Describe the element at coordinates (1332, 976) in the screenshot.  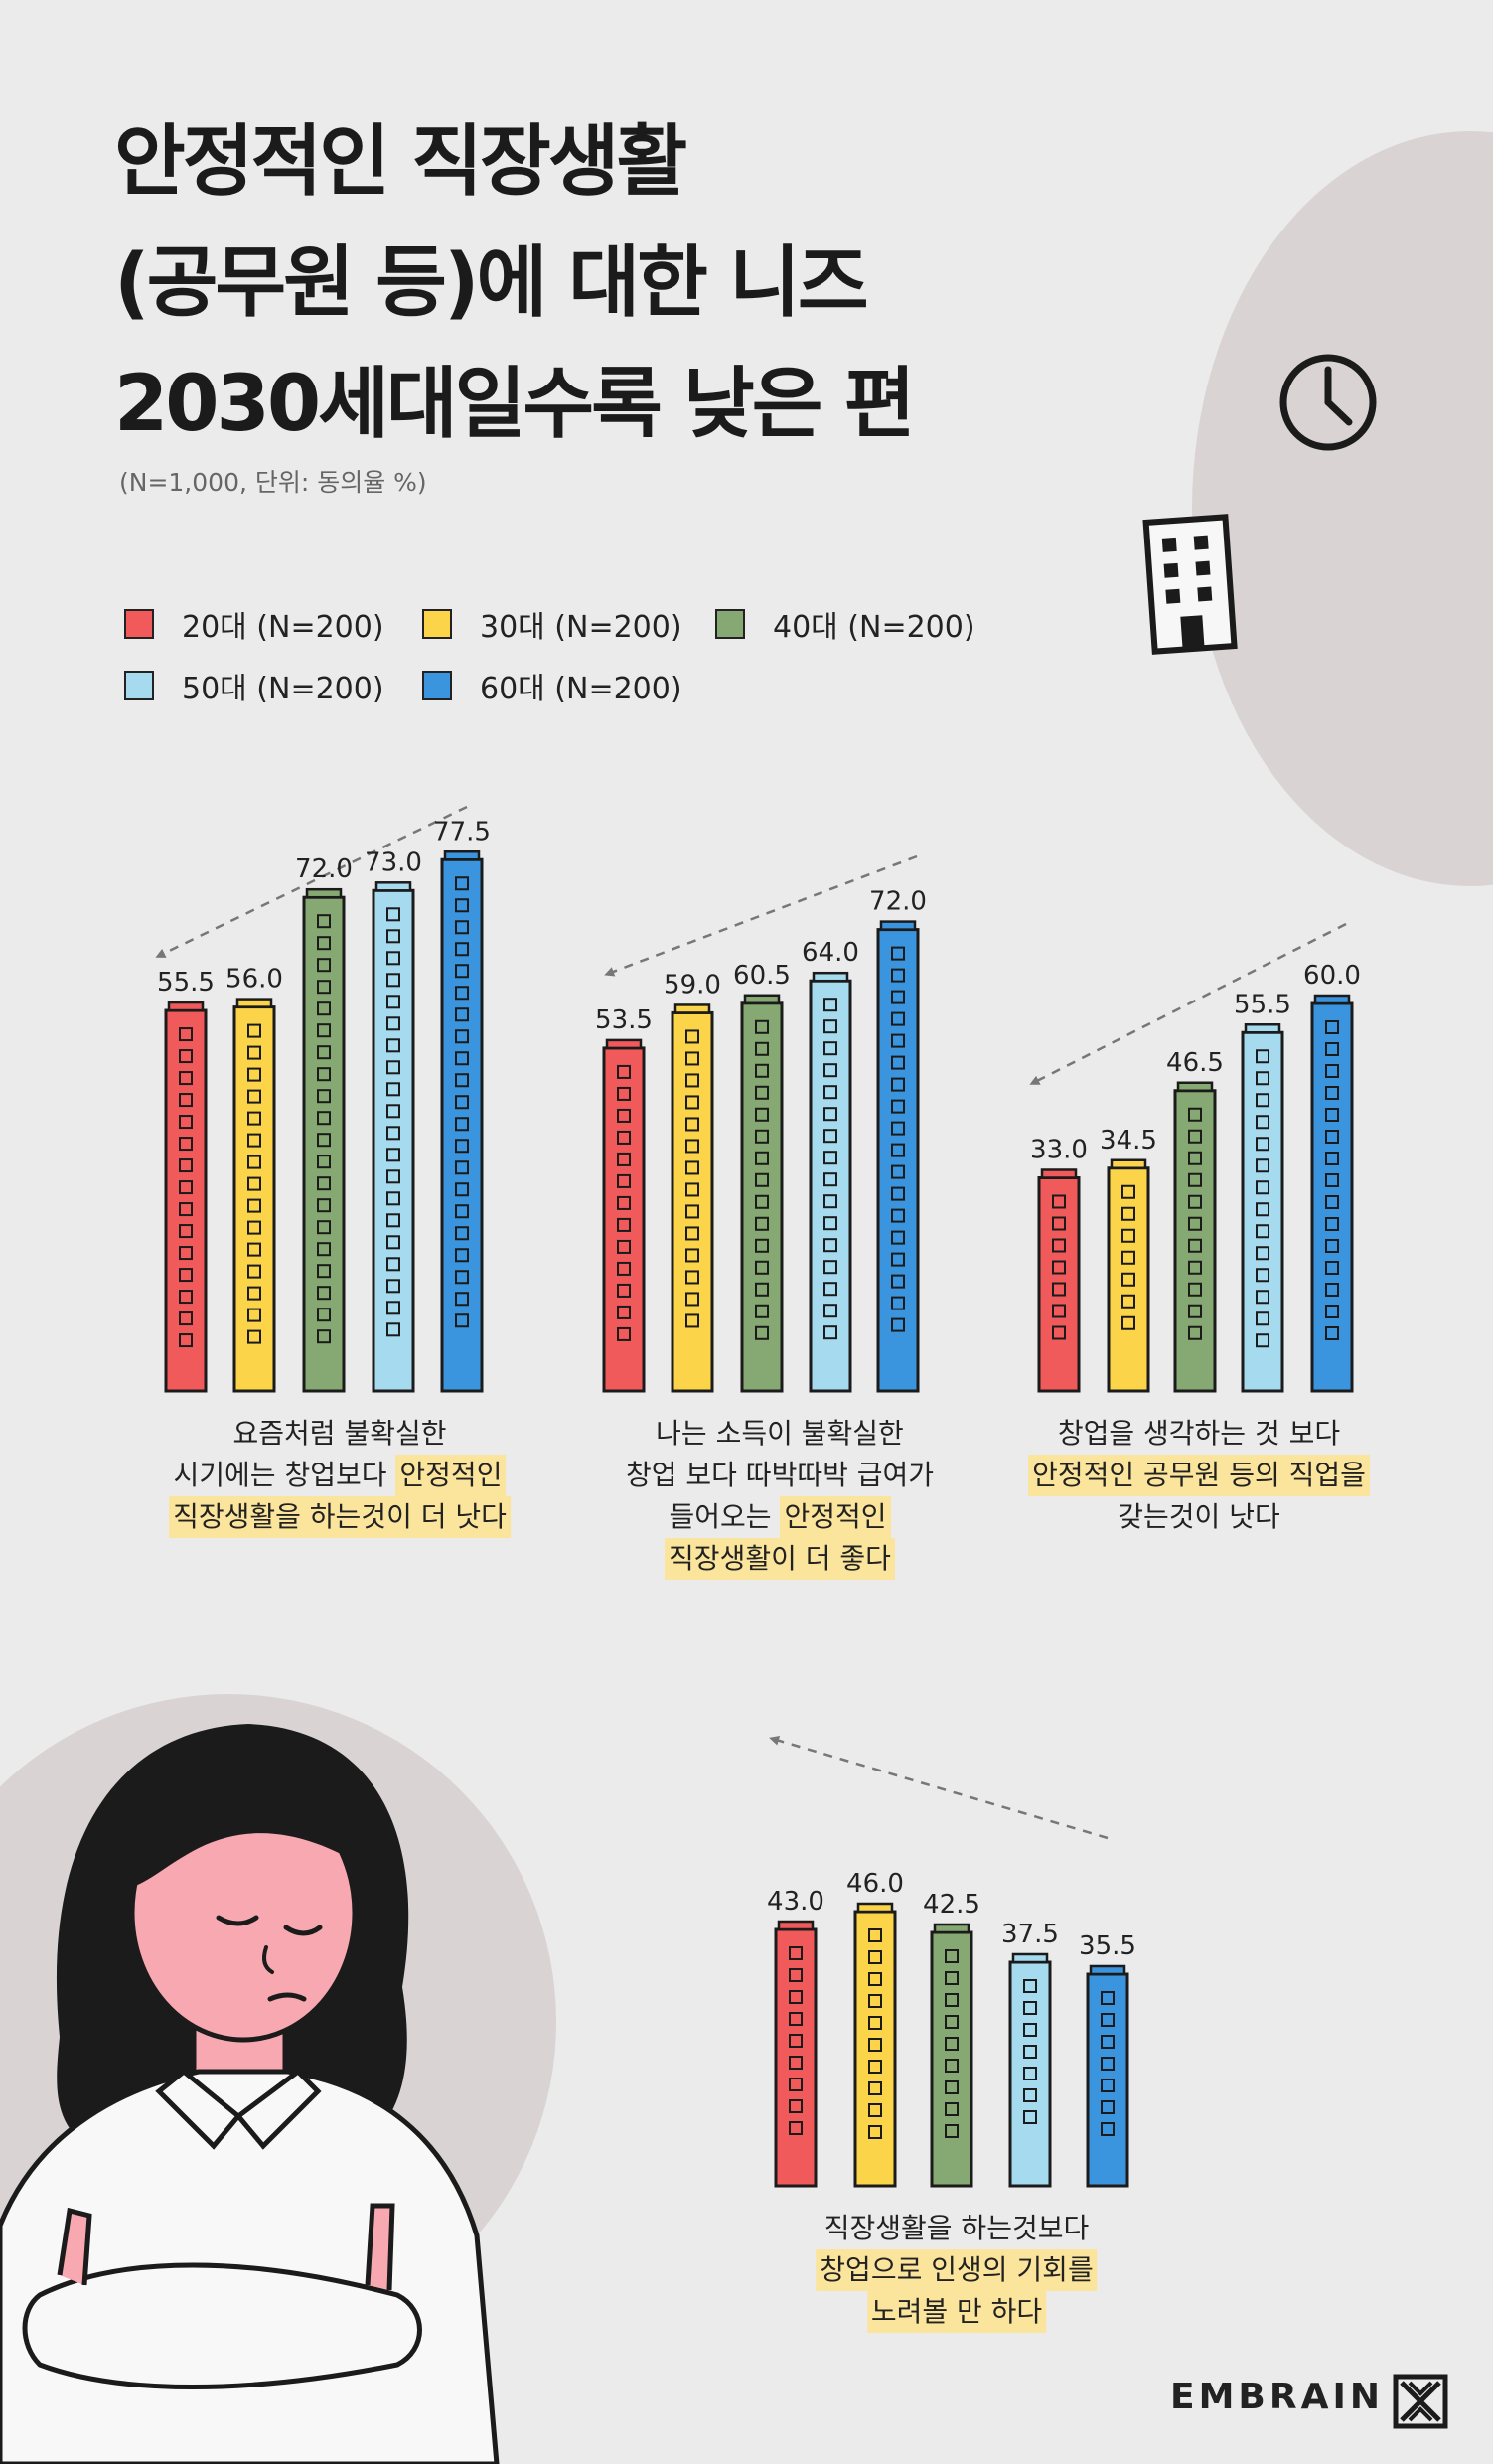
I see `value-label-3-5: 60.0` at that location.